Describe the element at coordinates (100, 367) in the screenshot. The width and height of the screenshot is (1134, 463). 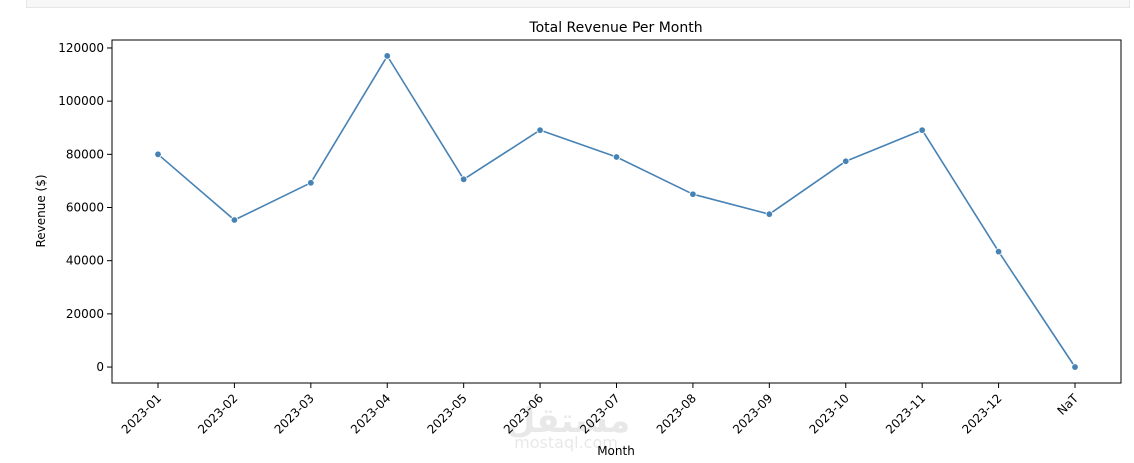
I see `y-tick-label: 0` at that location.